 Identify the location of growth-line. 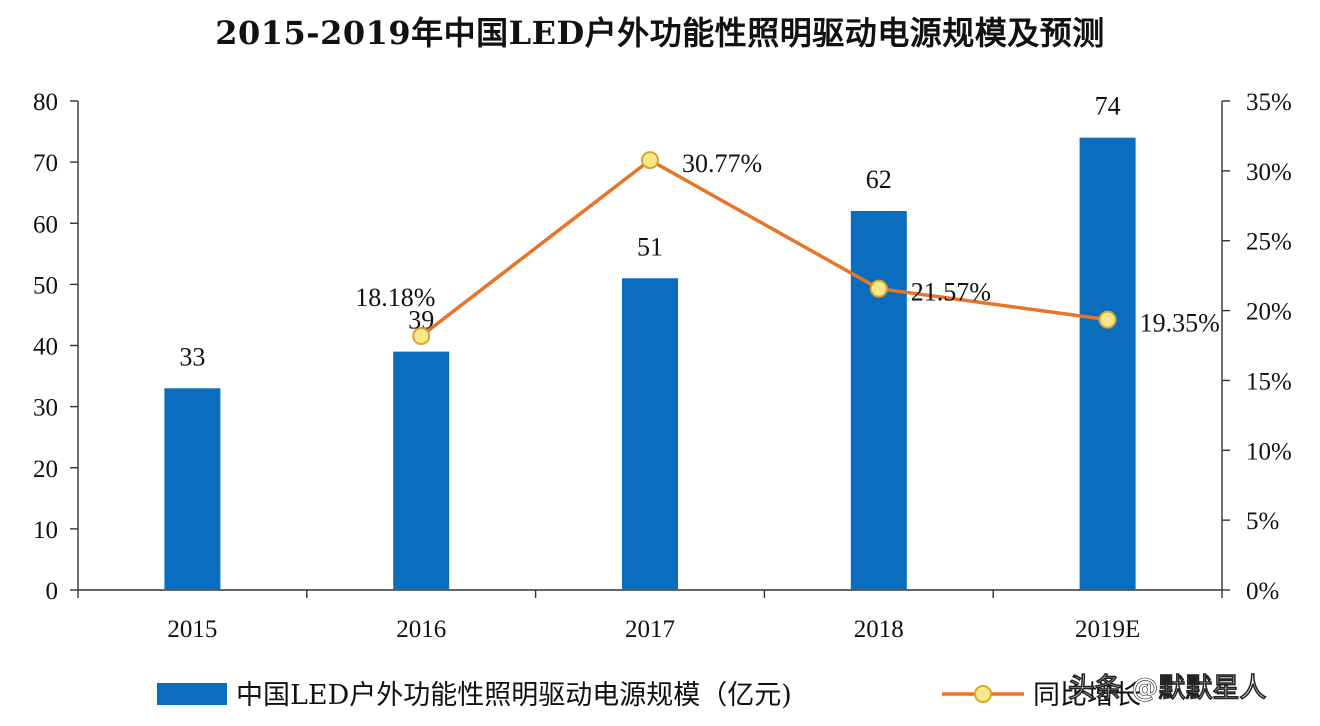
(764, 248).